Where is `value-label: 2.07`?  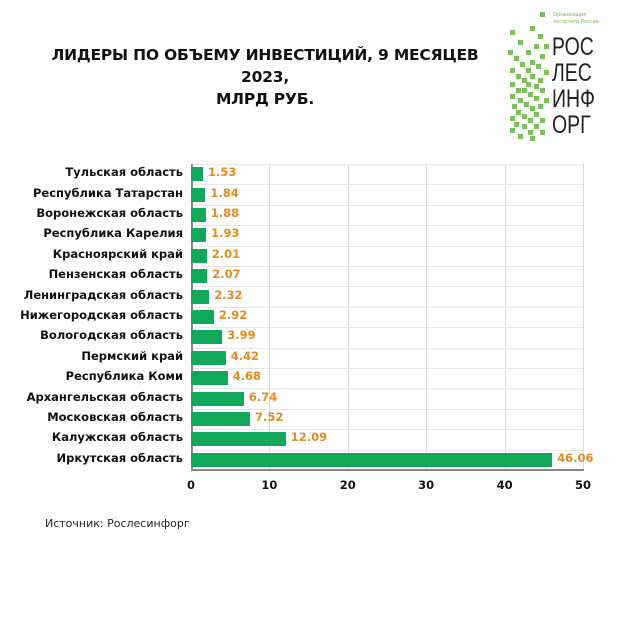 value-label: 2.07 is located at coordinates (226, 274).